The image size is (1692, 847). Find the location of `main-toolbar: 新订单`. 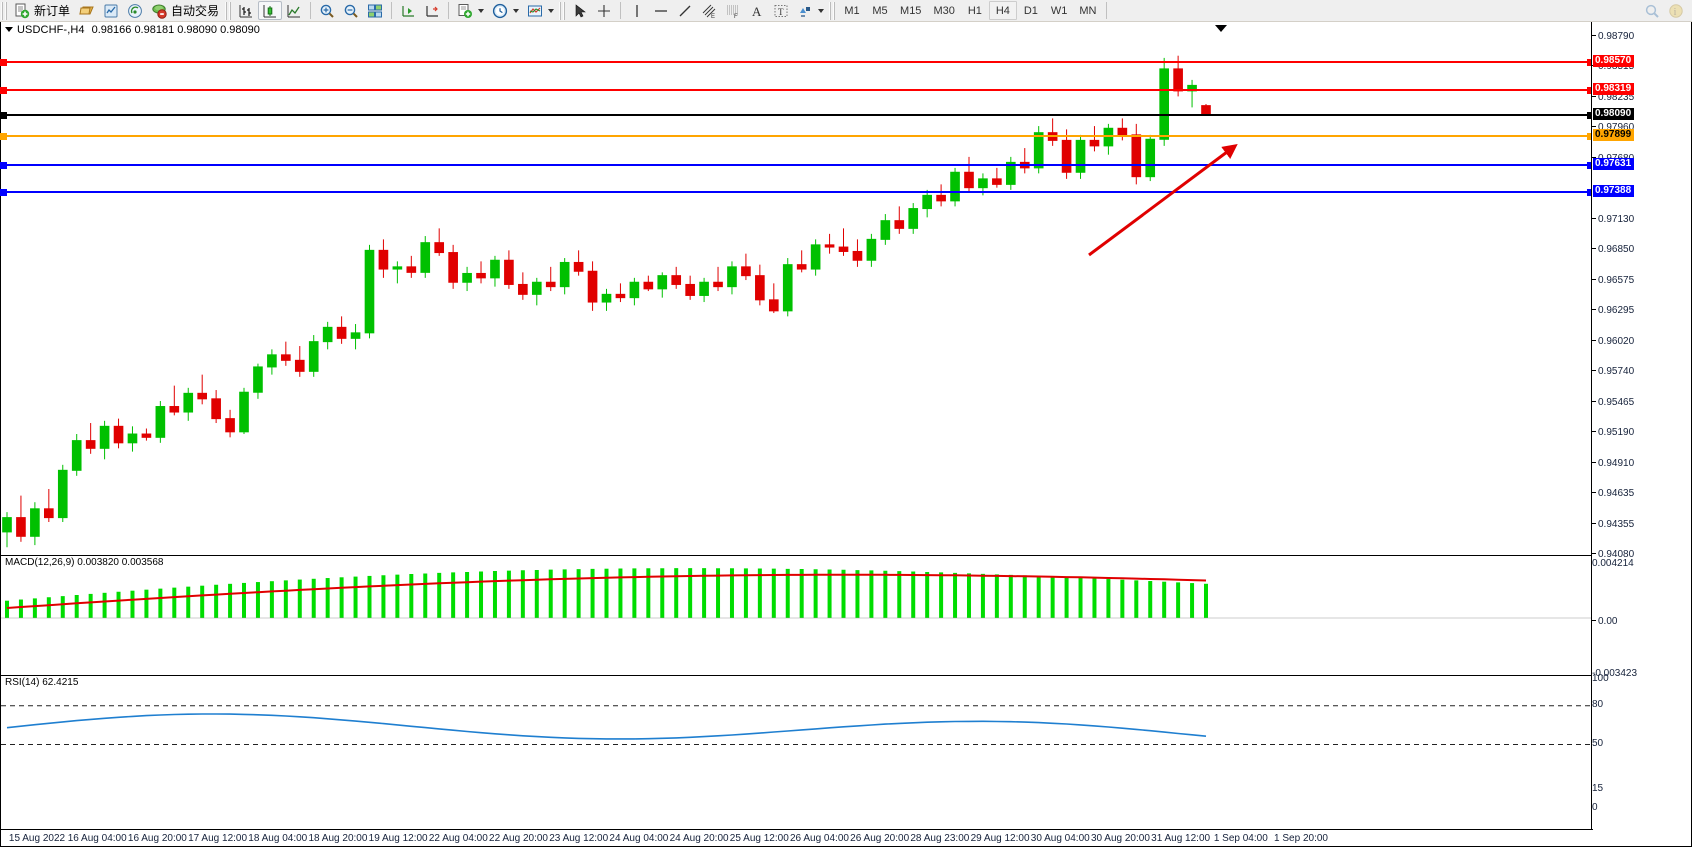

main-toolbar: 新订单 is located at coordinates (846, 11).